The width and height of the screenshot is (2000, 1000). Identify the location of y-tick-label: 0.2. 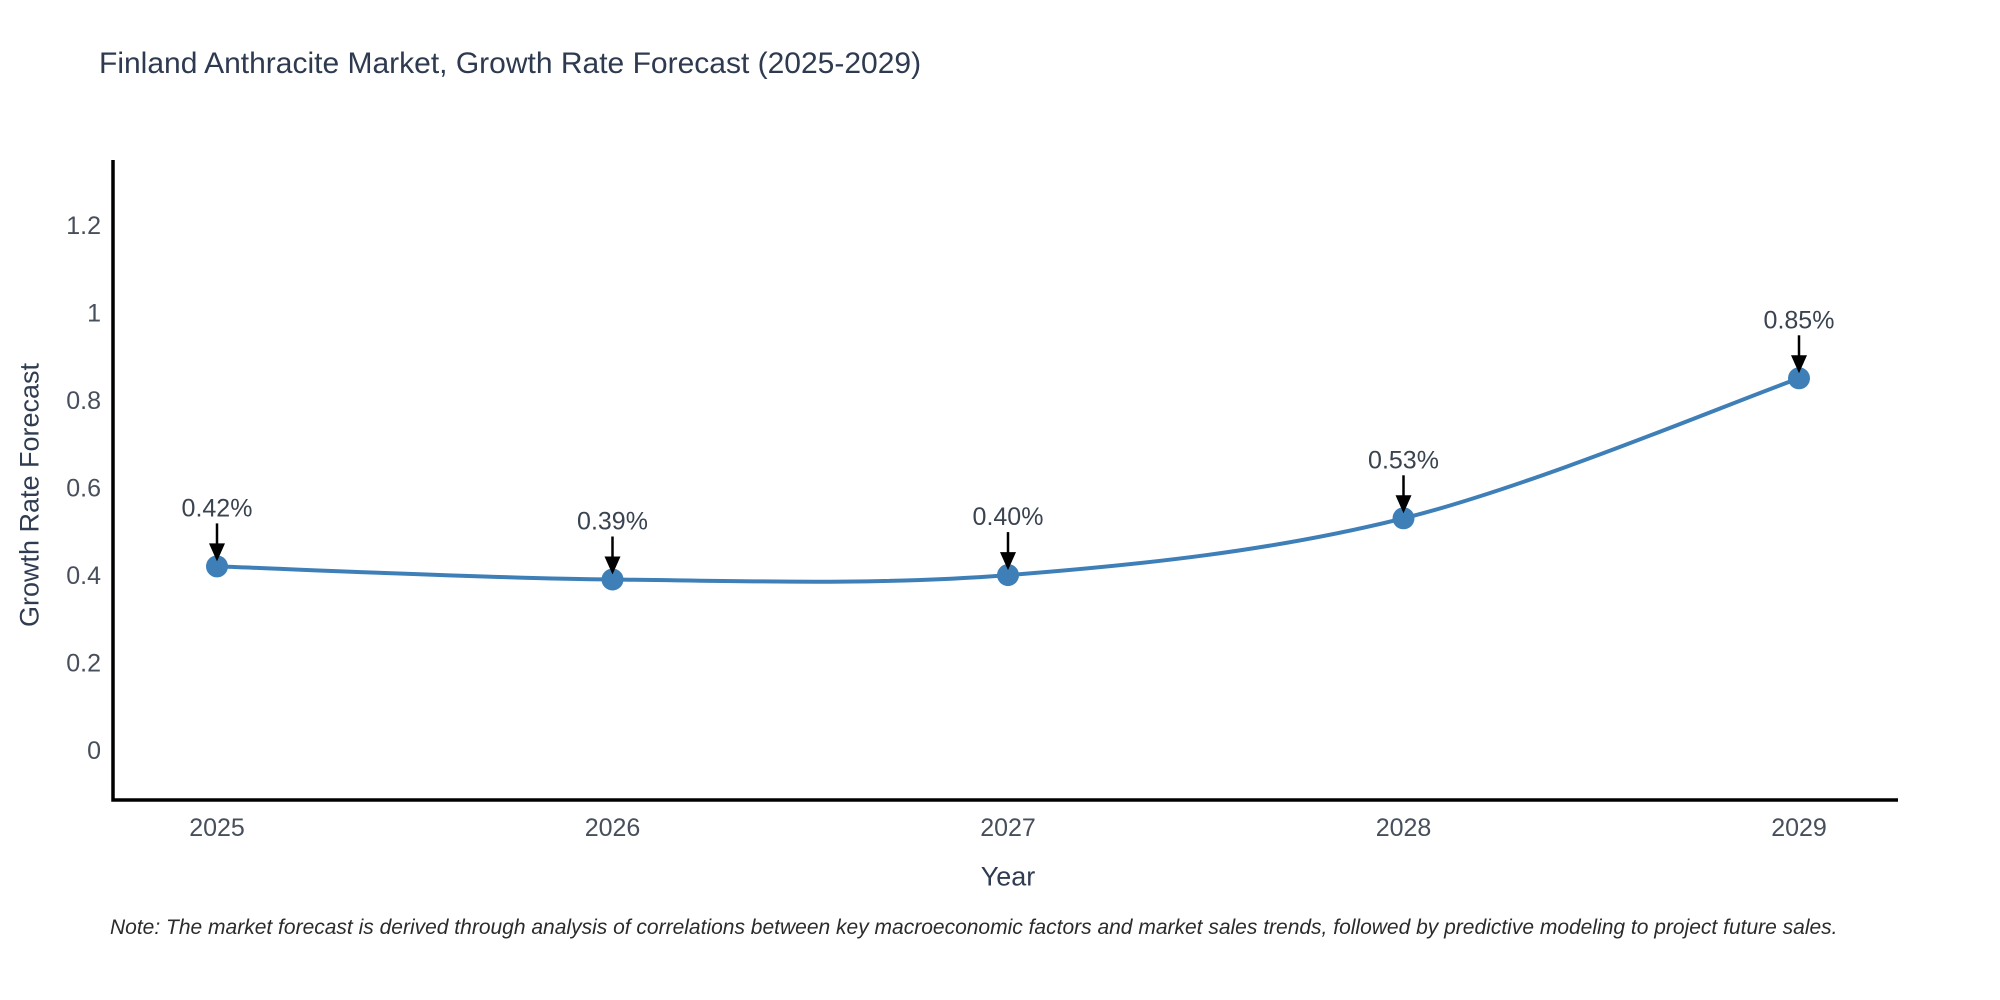
(83, 664).